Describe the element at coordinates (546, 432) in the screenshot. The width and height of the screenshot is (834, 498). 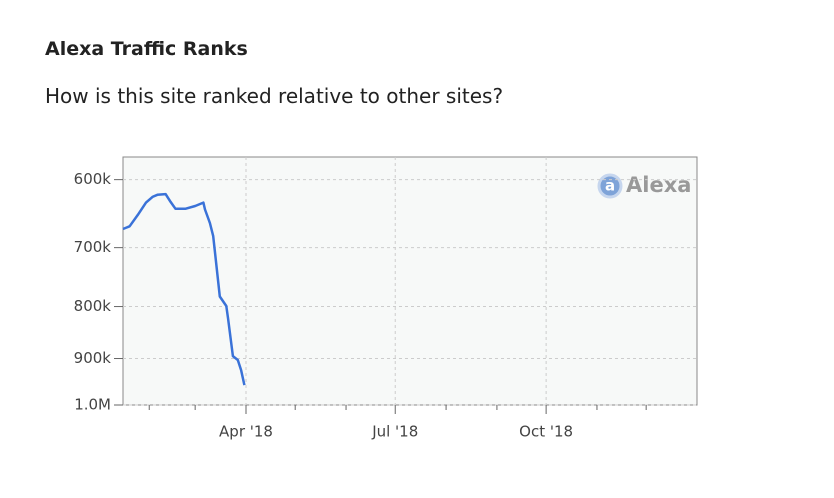
I see `x-tick-label: Oct '18` at that location.